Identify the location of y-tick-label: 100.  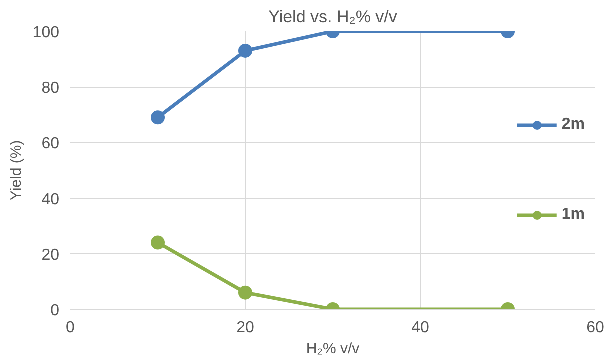
(46, 33).